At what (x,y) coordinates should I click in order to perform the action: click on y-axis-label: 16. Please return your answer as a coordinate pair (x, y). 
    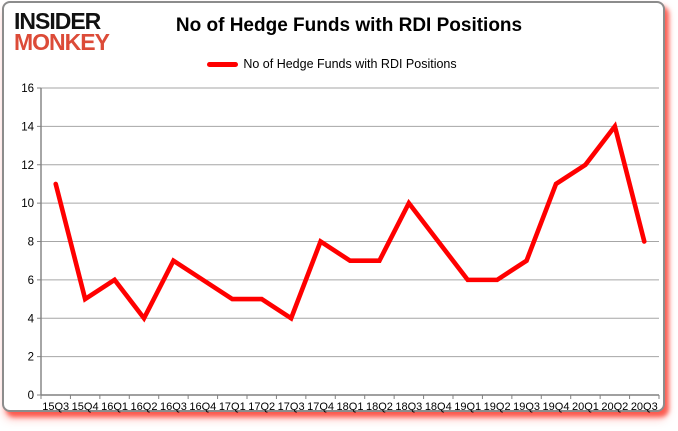
    Looking at the image, I should click on (27, 89).